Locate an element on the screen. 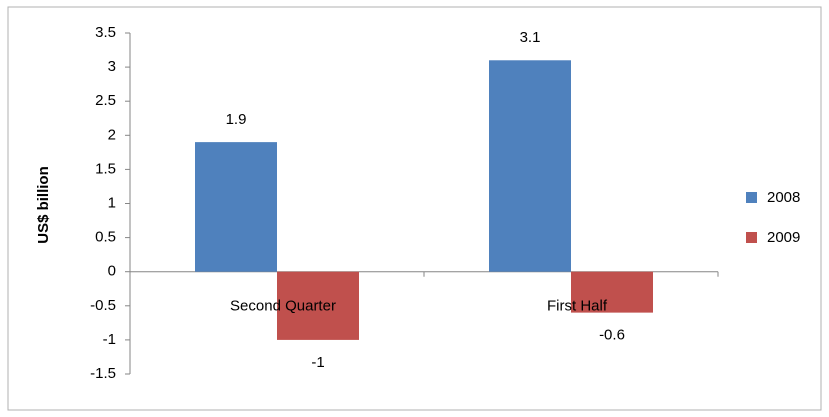 The height and width of the screenshot is (417, 829). legend-label: 2009 is located at coordinates (783, 237).